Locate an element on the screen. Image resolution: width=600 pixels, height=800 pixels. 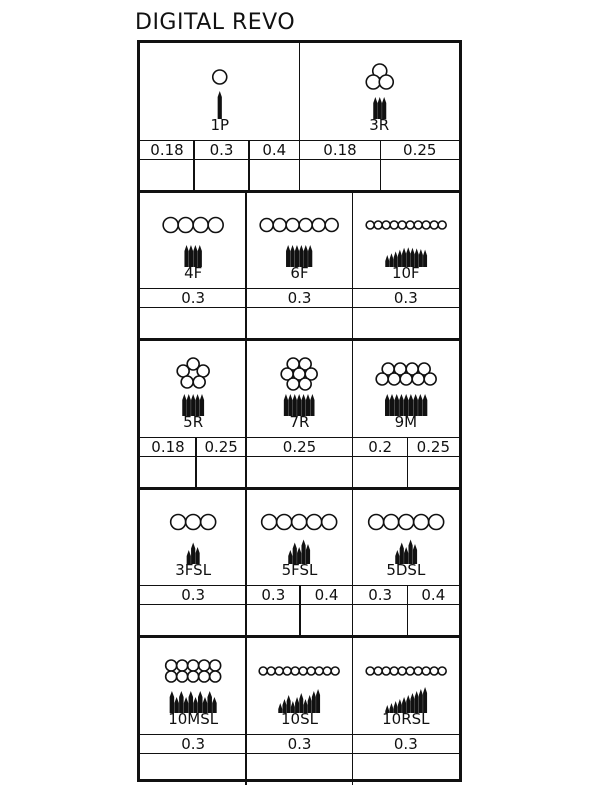
config-label: 5DSL is located at coordinates (406, 570).